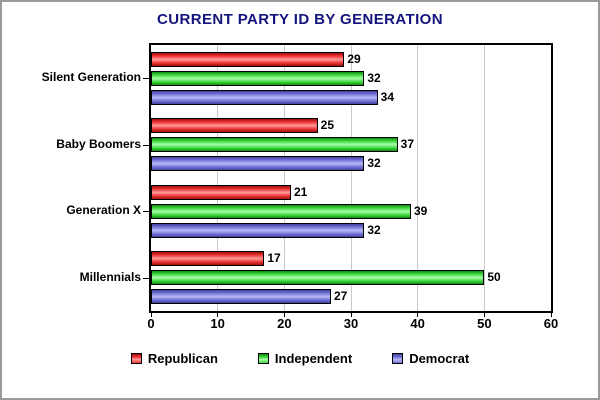  I want to click on x-axis-tick-label: 0, so click(151, 323).